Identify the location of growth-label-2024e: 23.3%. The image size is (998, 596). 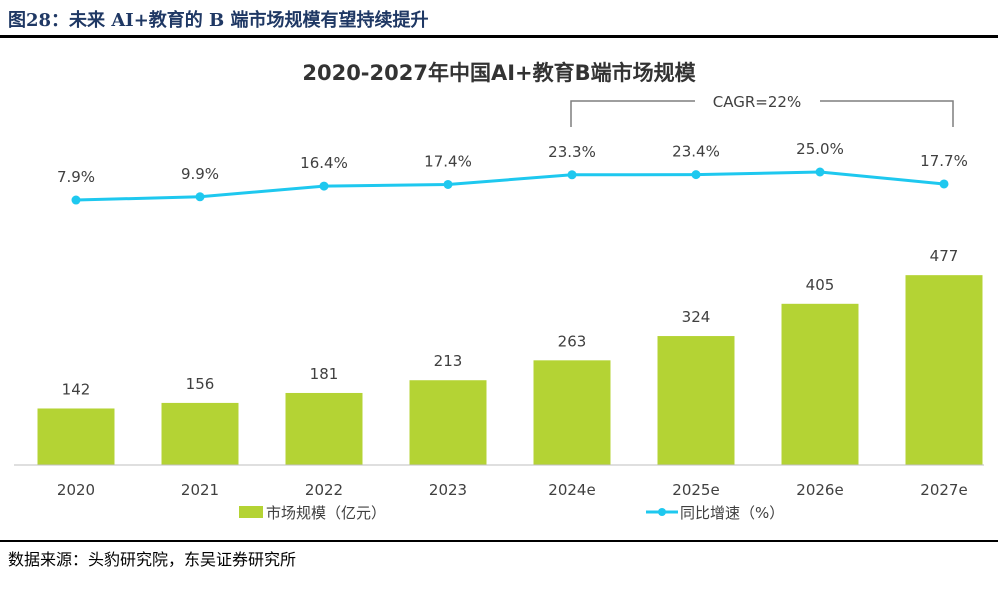
(572, 152).